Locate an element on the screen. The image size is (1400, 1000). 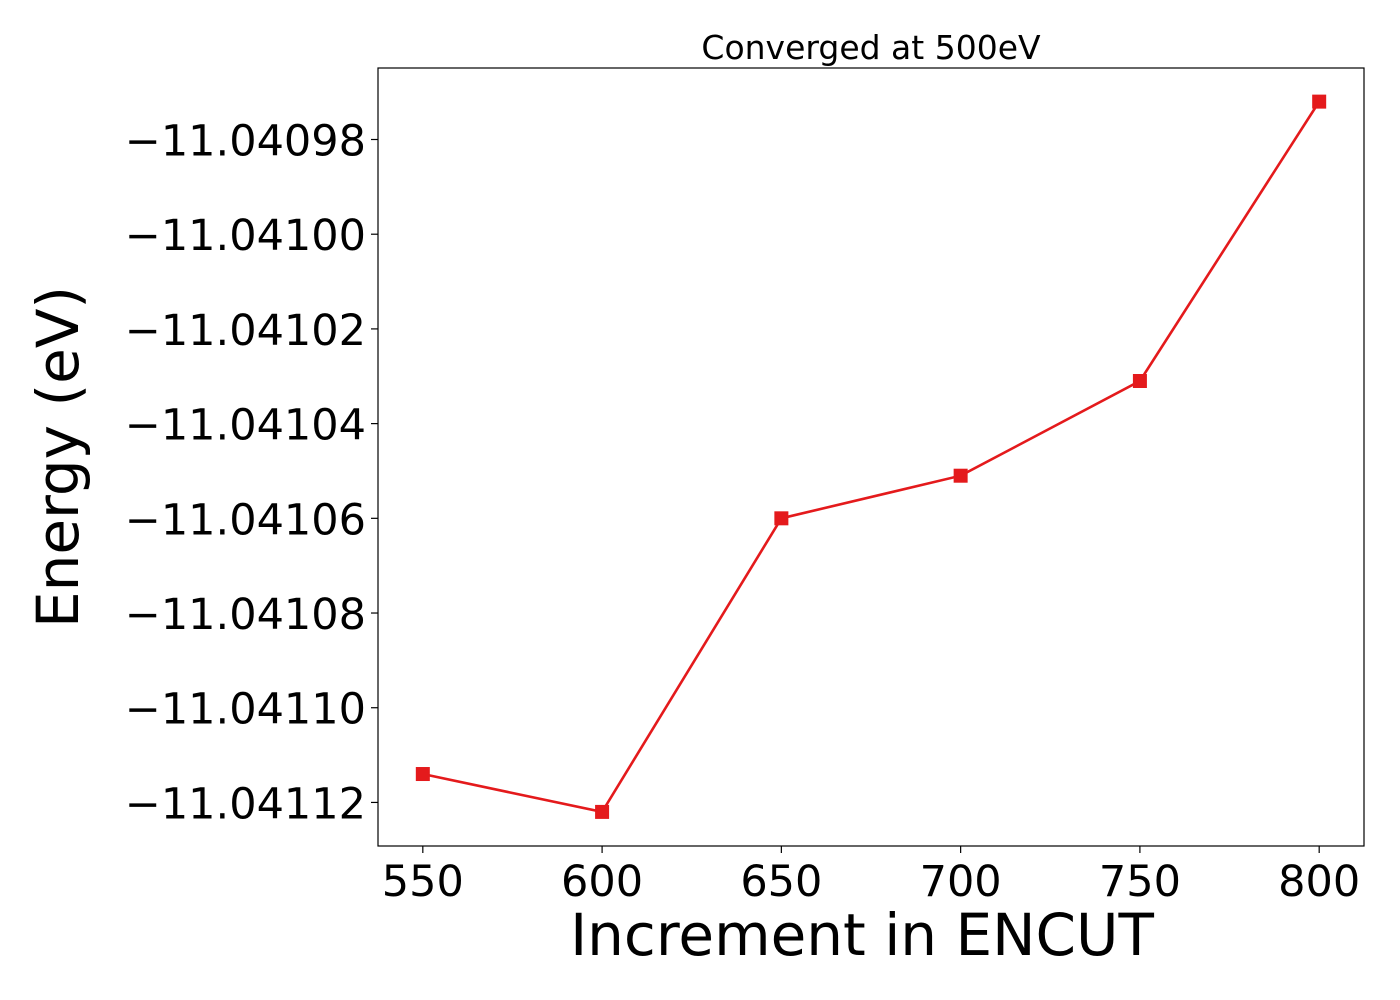
y-tick-label: −11.04112 is located at coordinates (245, 804).